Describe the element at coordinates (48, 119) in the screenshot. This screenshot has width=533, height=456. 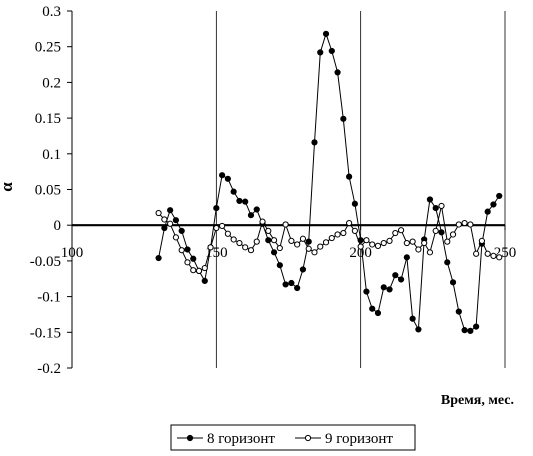
I see `y-tick-label-3: 0.15` at that location.